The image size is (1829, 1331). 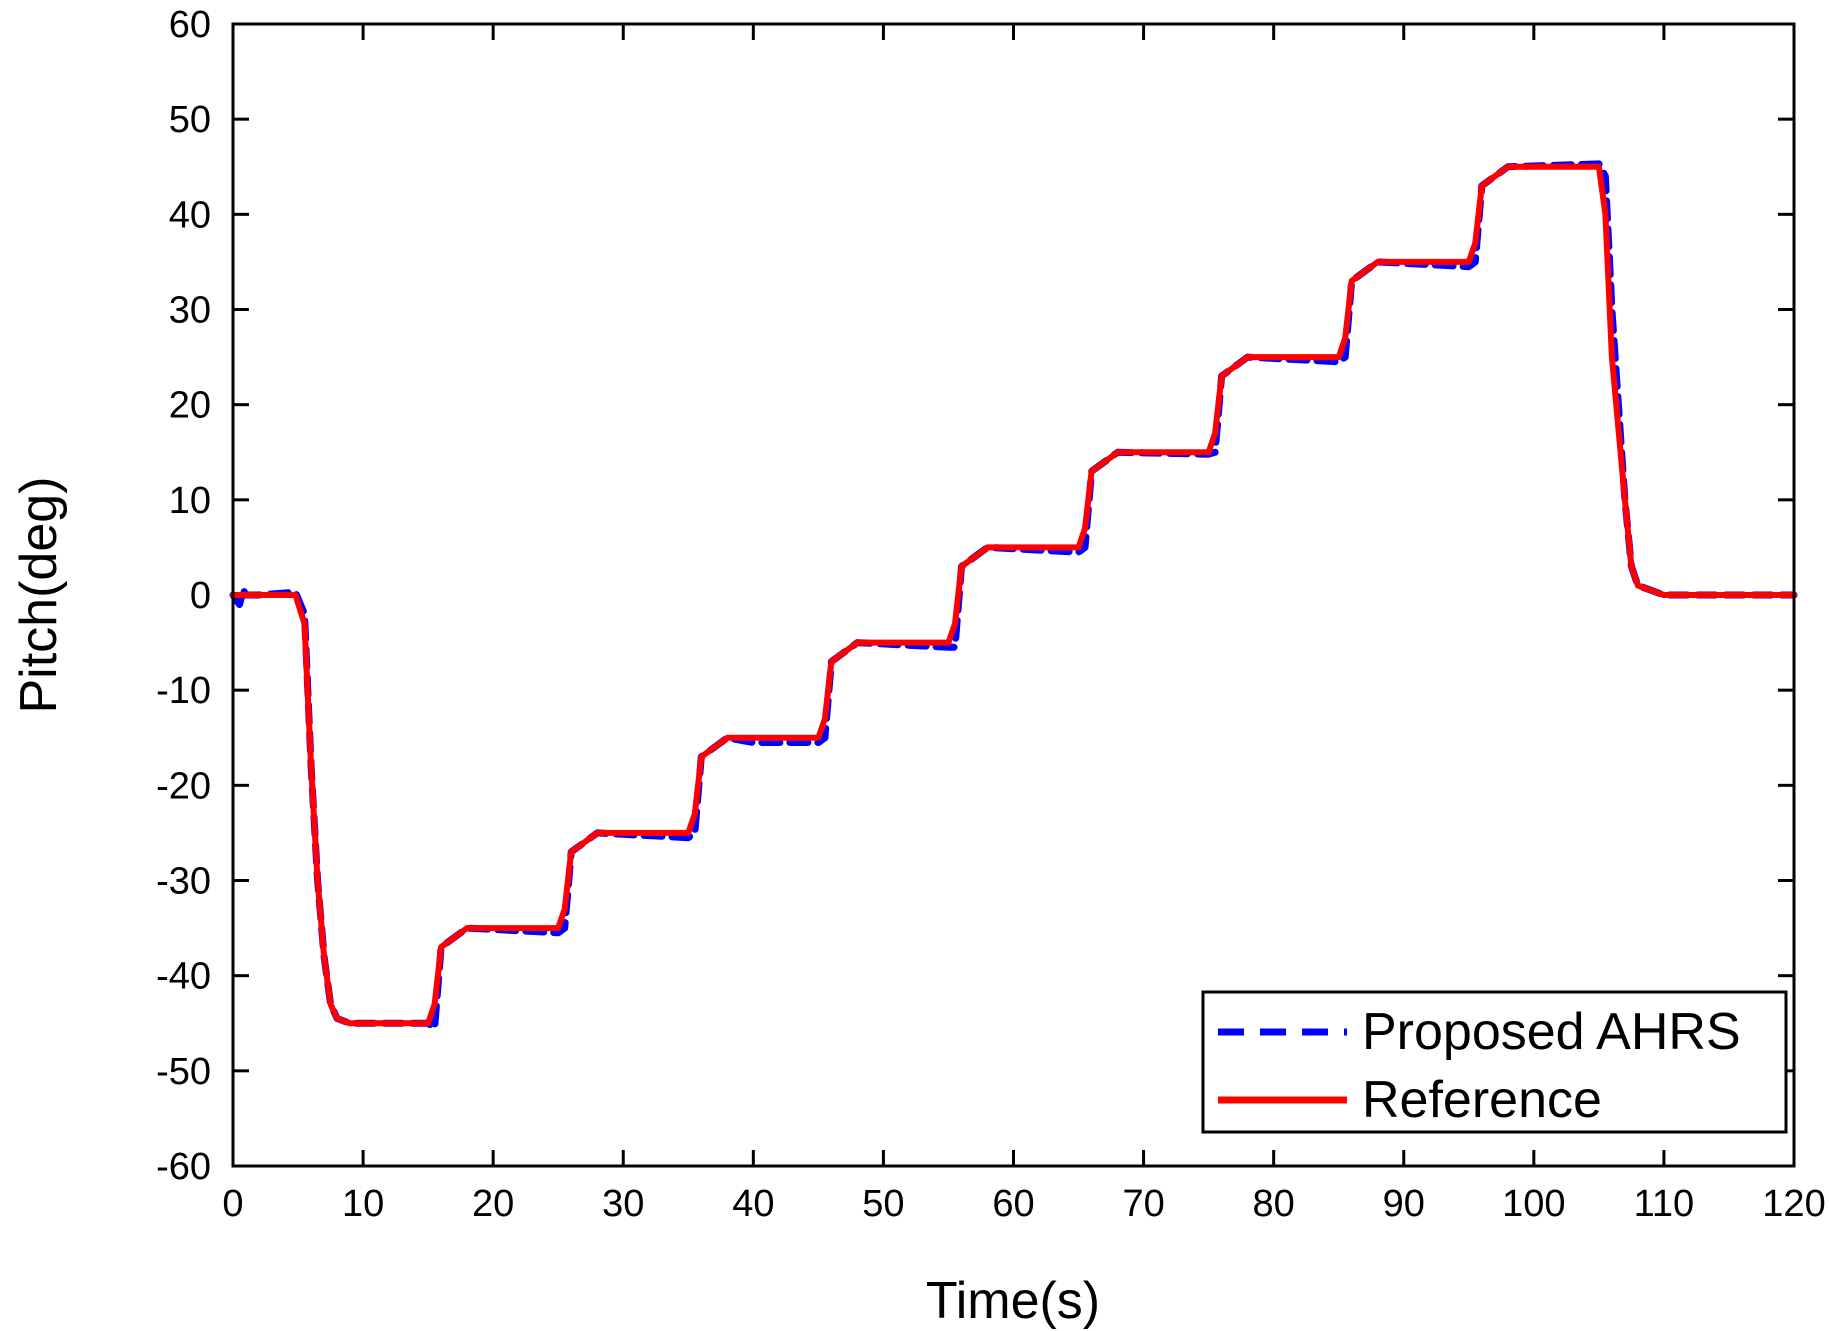 I want to click on x-tick-label: 40, so click(x=753, y=1204).